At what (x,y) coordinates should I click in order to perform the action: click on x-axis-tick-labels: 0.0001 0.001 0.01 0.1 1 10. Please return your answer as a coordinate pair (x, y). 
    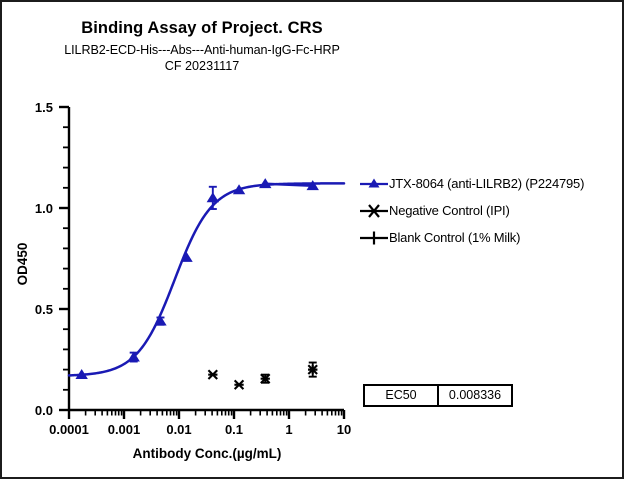
    Looking at the image, I should click on (200, 429).